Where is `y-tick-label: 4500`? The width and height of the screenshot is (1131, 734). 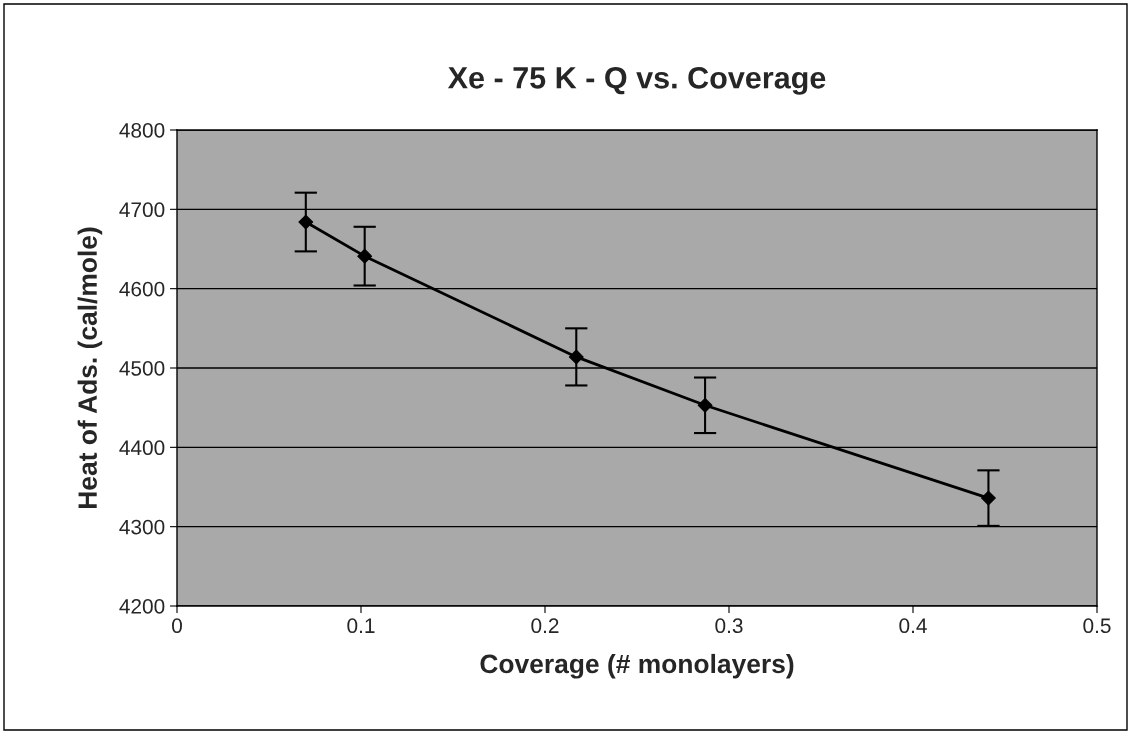
y-tick-label: 4500 is located at coordinates (142, 368).